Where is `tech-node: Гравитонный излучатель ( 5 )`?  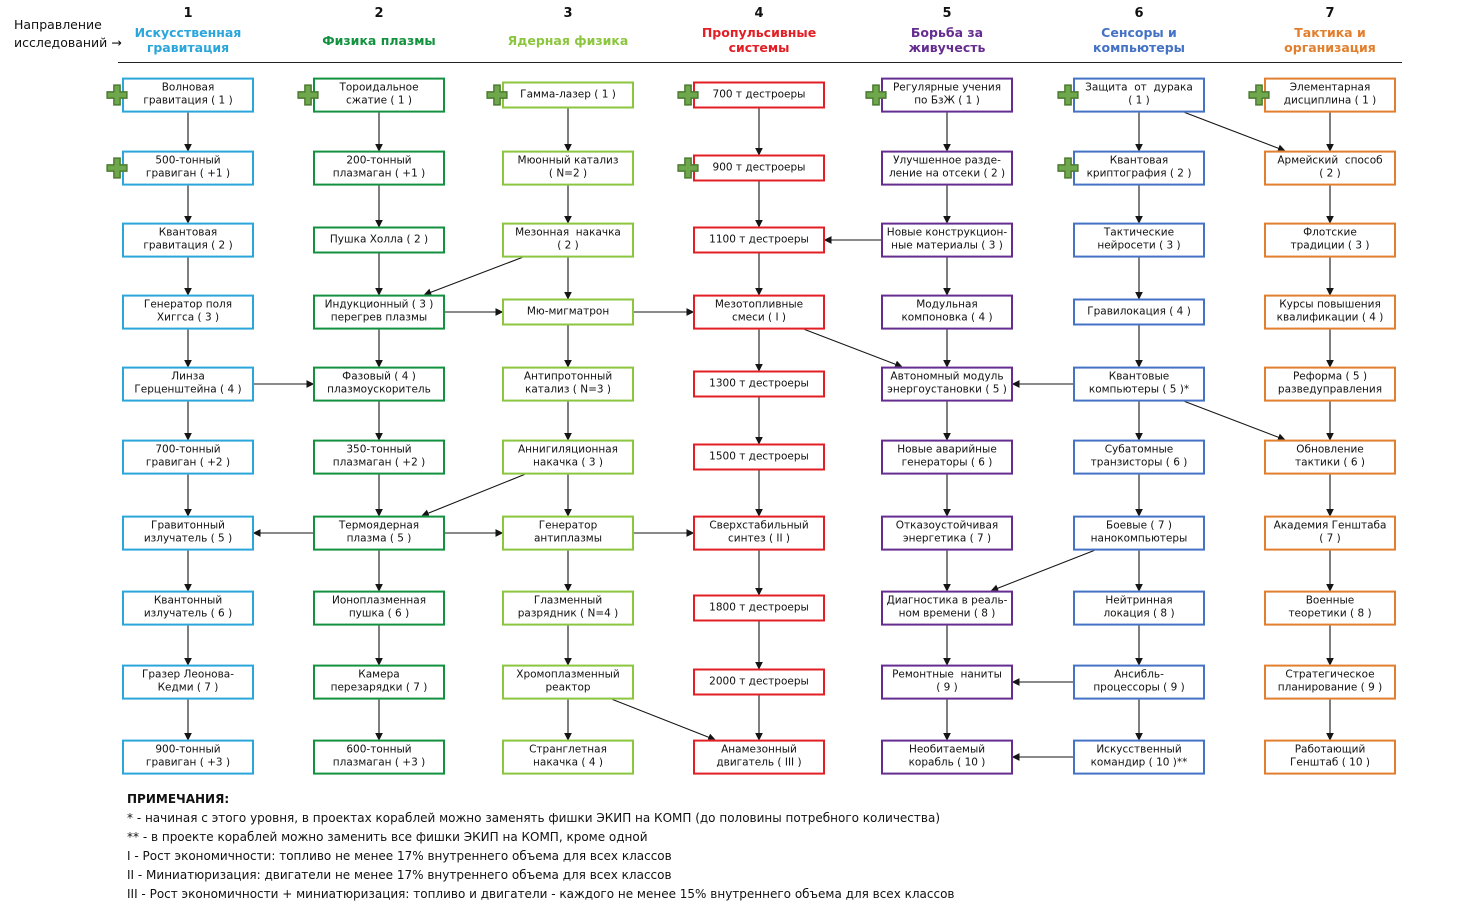
tech-node: Гравитонный излучатель ( 5 ) is located at coordinates (188, 533).